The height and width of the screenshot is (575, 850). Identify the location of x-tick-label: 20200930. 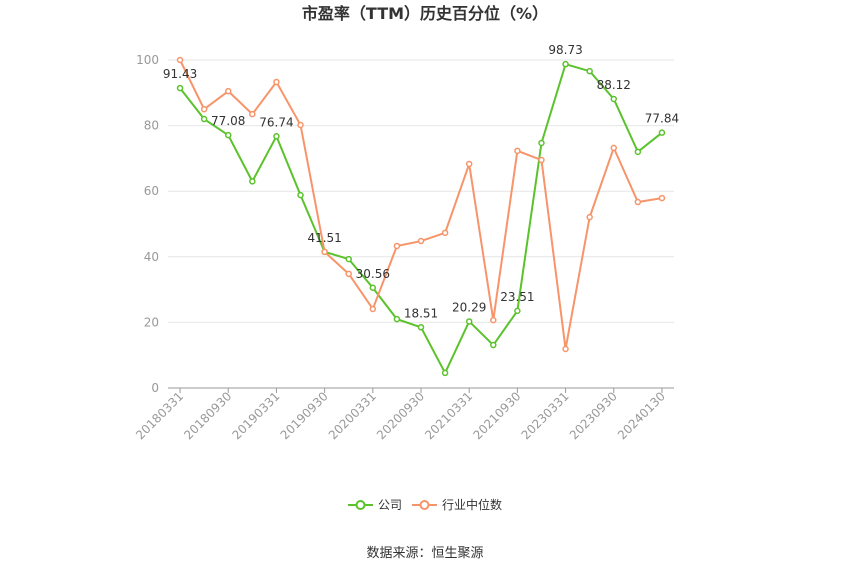
(400, 415).